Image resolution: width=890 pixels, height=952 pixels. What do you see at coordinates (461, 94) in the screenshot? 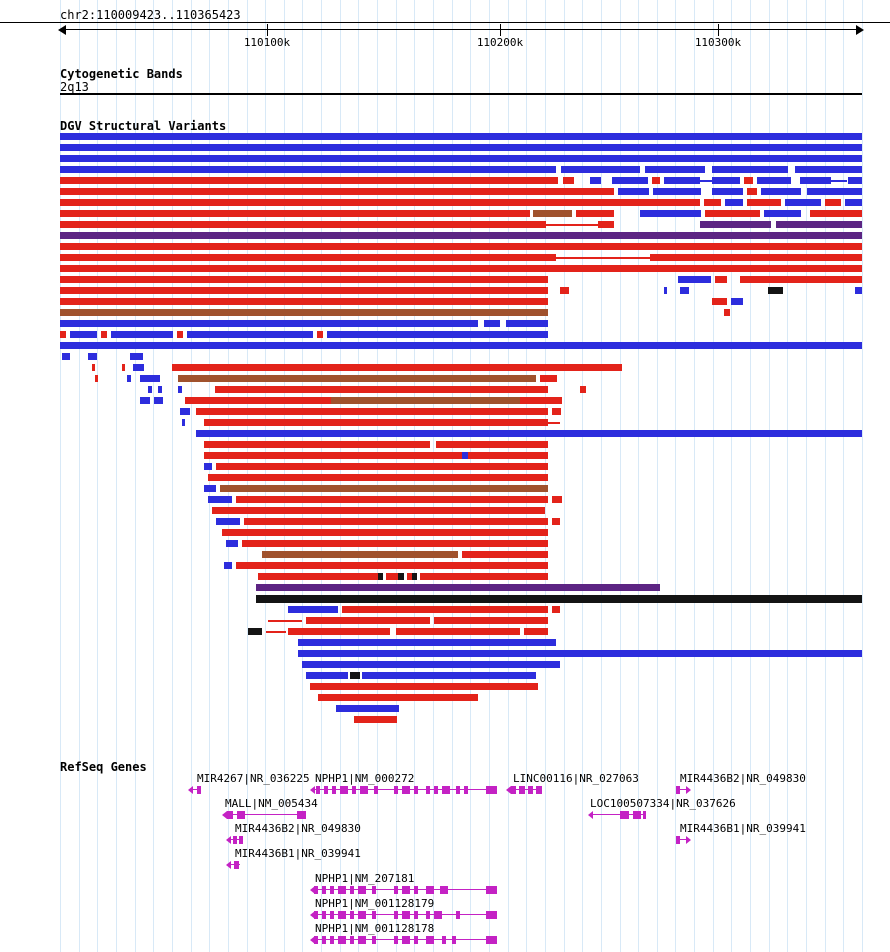
I see `cytoband-bar` at bounding box center [461, 94].